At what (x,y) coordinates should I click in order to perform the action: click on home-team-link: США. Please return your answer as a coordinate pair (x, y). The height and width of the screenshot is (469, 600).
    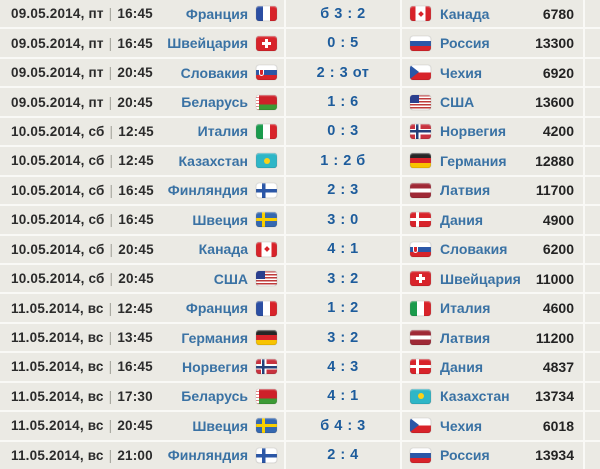
    Looking at the image, I should click on (230, 278).